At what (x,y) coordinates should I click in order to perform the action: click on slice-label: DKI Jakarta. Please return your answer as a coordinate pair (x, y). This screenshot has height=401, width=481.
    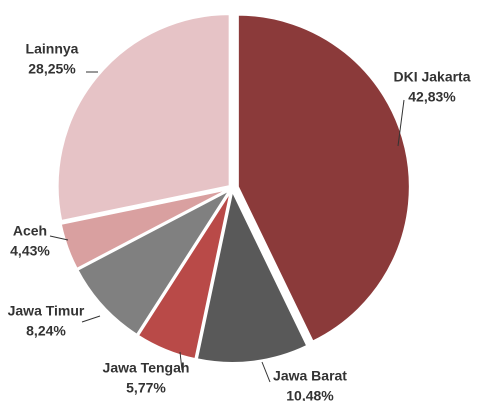
    Looking at the image, I should click on (431, 77).